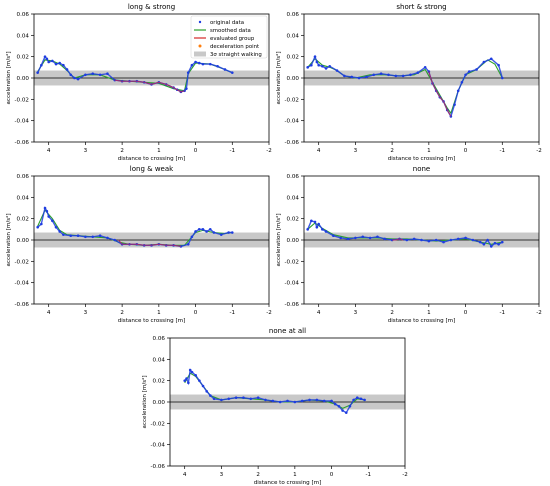 Image resolution: width=550 pixels, height=486 pixels. I want to click on legend-marker-deceleration, so click(200, 46).